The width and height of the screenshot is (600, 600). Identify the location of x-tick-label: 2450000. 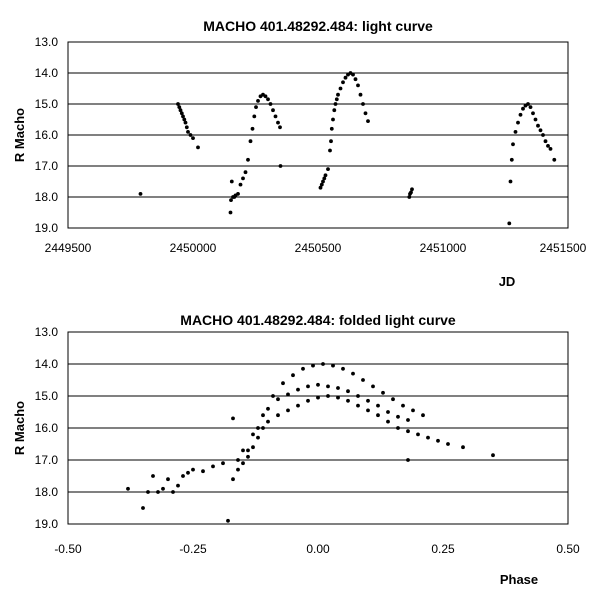
(193, 248).